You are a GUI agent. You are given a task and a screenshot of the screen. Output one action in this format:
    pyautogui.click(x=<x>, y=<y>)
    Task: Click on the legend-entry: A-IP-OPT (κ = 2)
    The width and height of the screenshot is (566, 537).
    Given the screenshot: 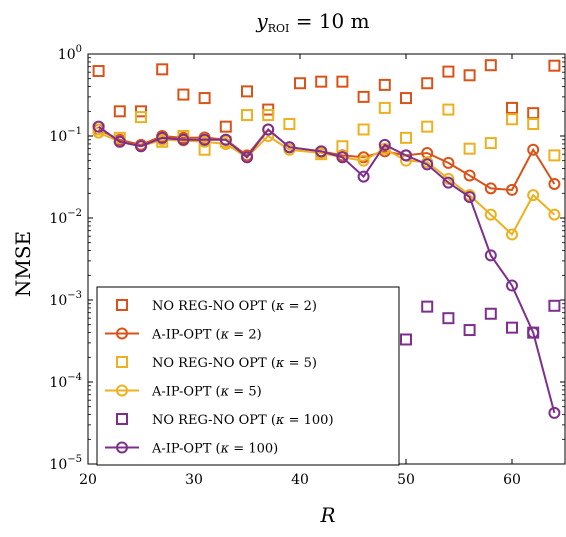 What is the action you would take?
    pyautogui.click(x=183, y=335)
    